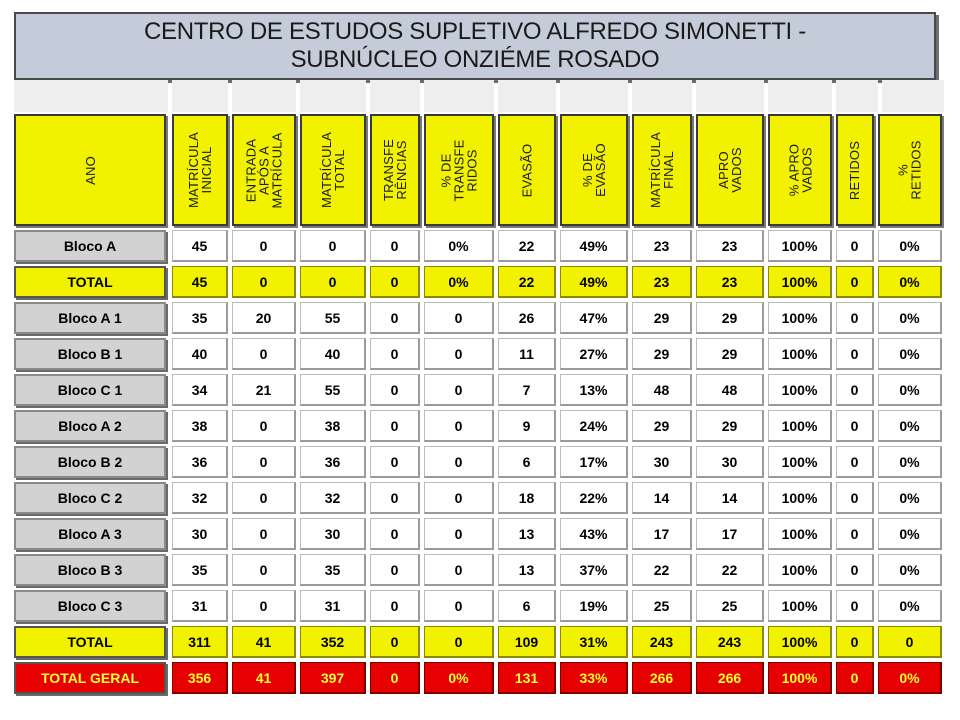 The height and width of the screenshot is (720, 960). What do you see at coordinates (662, 354) in the screenshot?
I see `cell-matricula-final: 29` at bounding box center [662, 354].